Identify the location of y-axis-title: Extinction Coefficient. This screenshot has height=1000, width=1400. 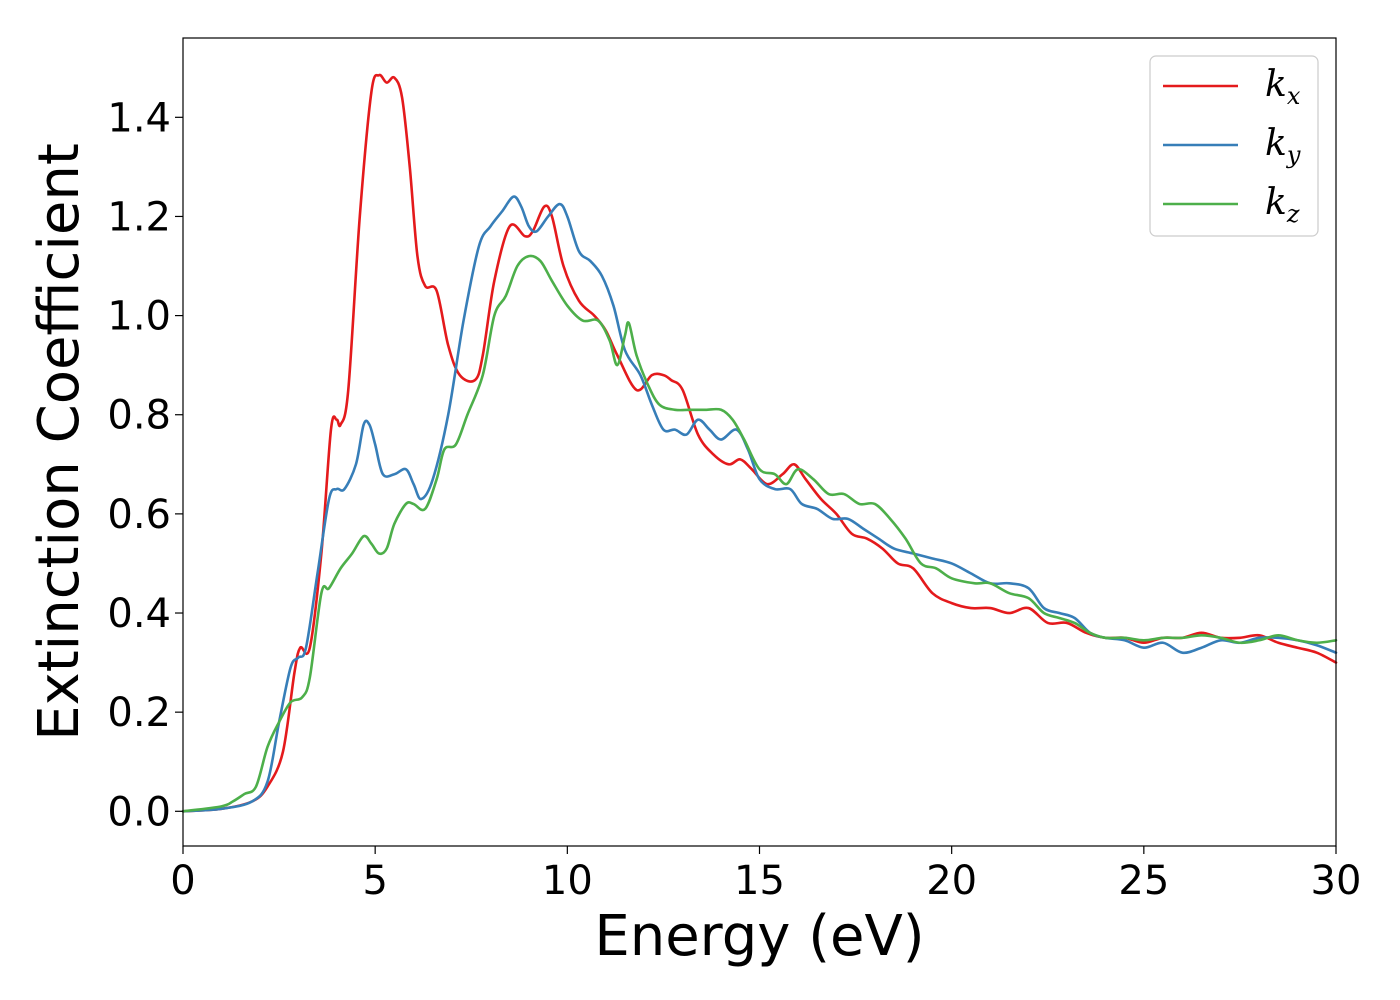
(59, 442).